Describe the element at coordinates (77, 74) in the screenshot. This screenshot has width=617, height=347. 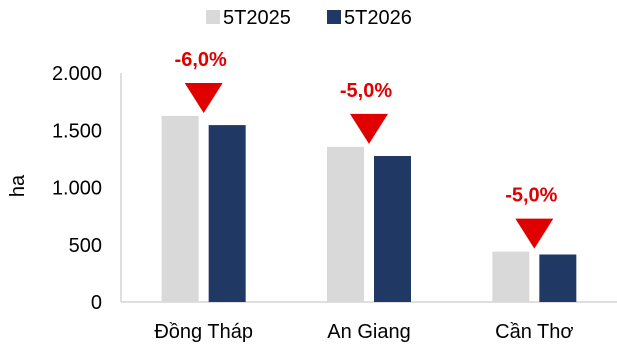
I see `y-tick-label: 2.000` at that location.